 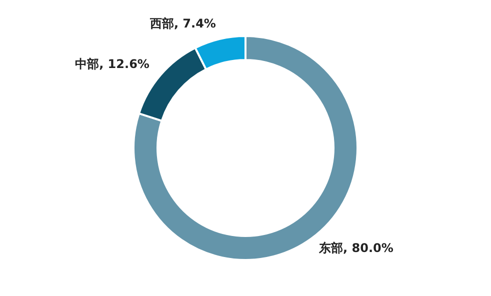 What do you see at coordinates (356, 247) in the screenshot?
I see `slice-label: 东部, 80.0%` at bounding box center [356, 247].